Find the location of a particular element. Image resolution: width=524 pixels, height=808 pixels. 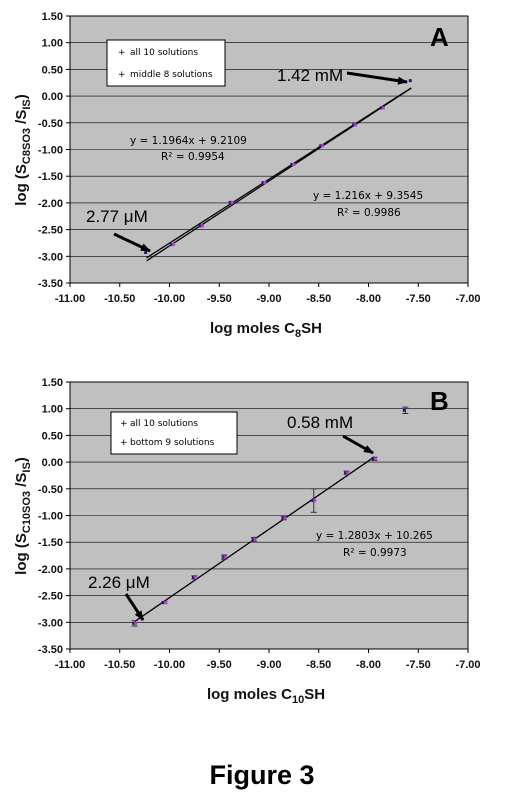

panel-label: A is located at coordinates (439, 37).